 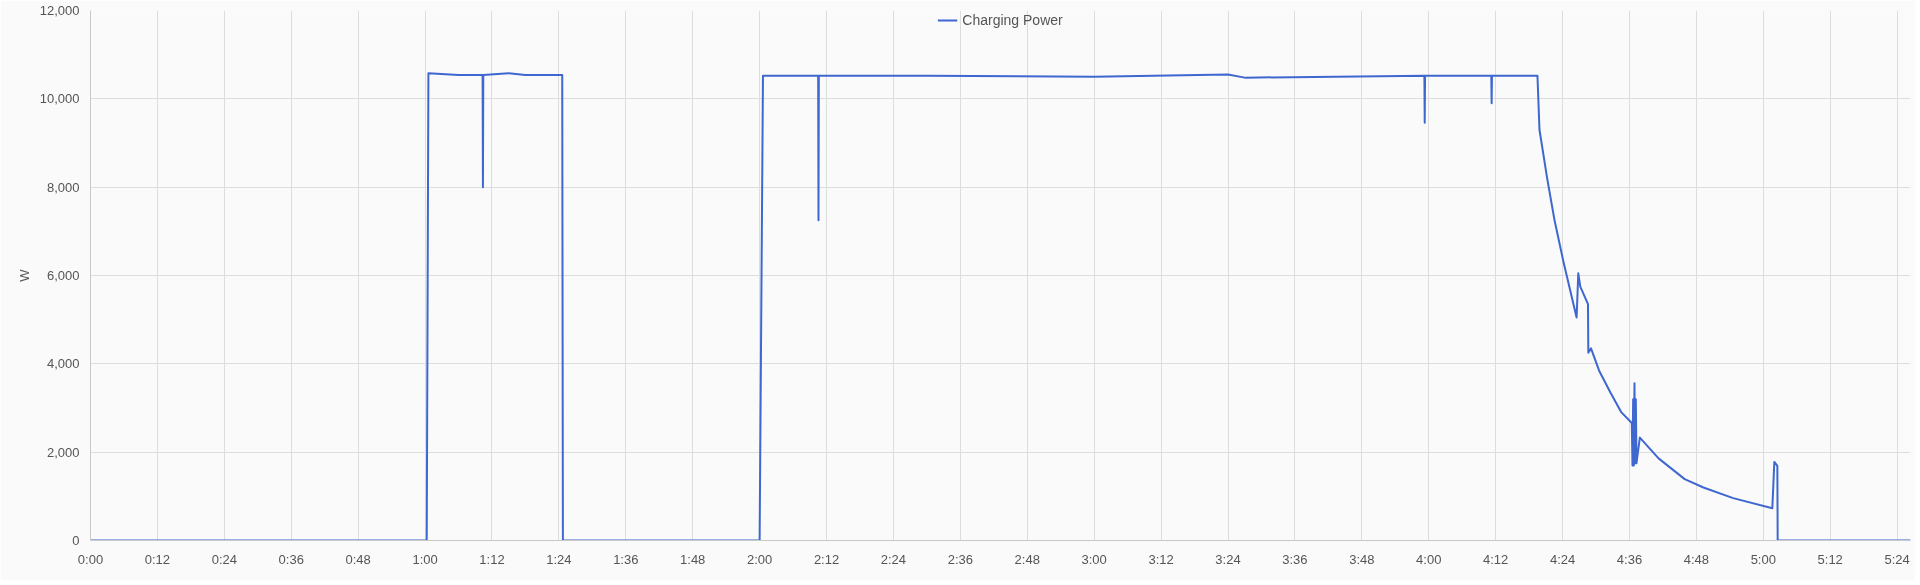 I want to click on x-tick-label: 1:24, so click(x=559, y=559).